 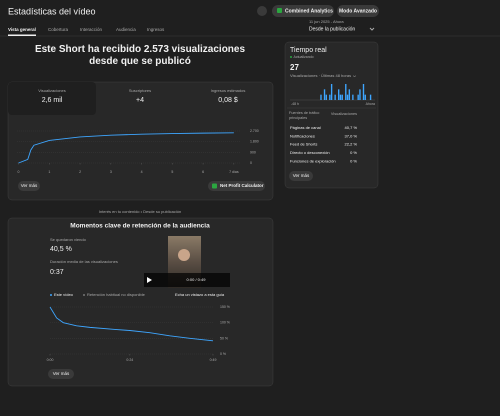 What do you see at coordinates (304, 57) in the screenshot?
I see `status: Actualizando` at bounding box center [304, 57].